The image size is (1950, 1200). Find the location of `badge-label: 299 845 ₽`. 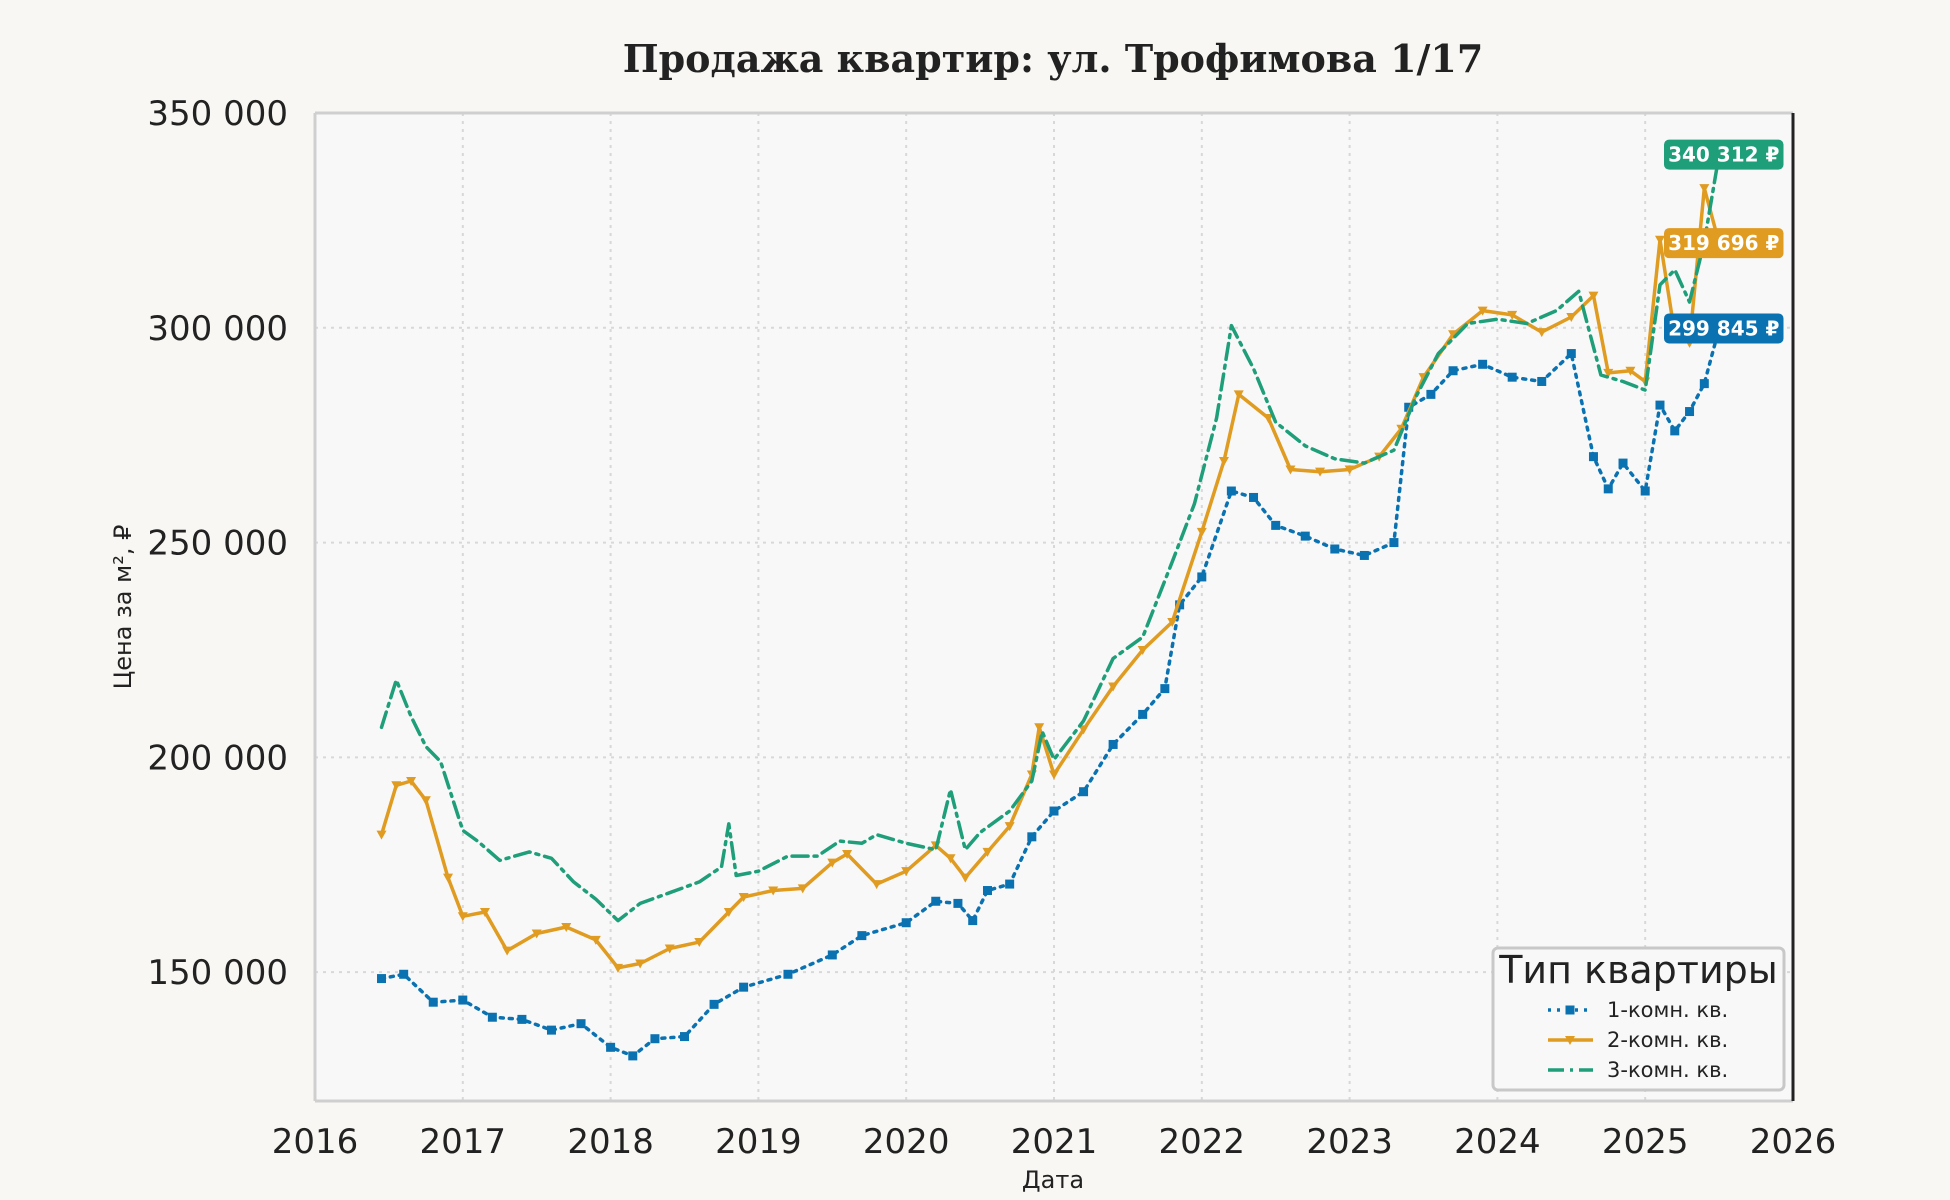

badge-label: 299 845 ₽ is located at coordinates (1723, 328).